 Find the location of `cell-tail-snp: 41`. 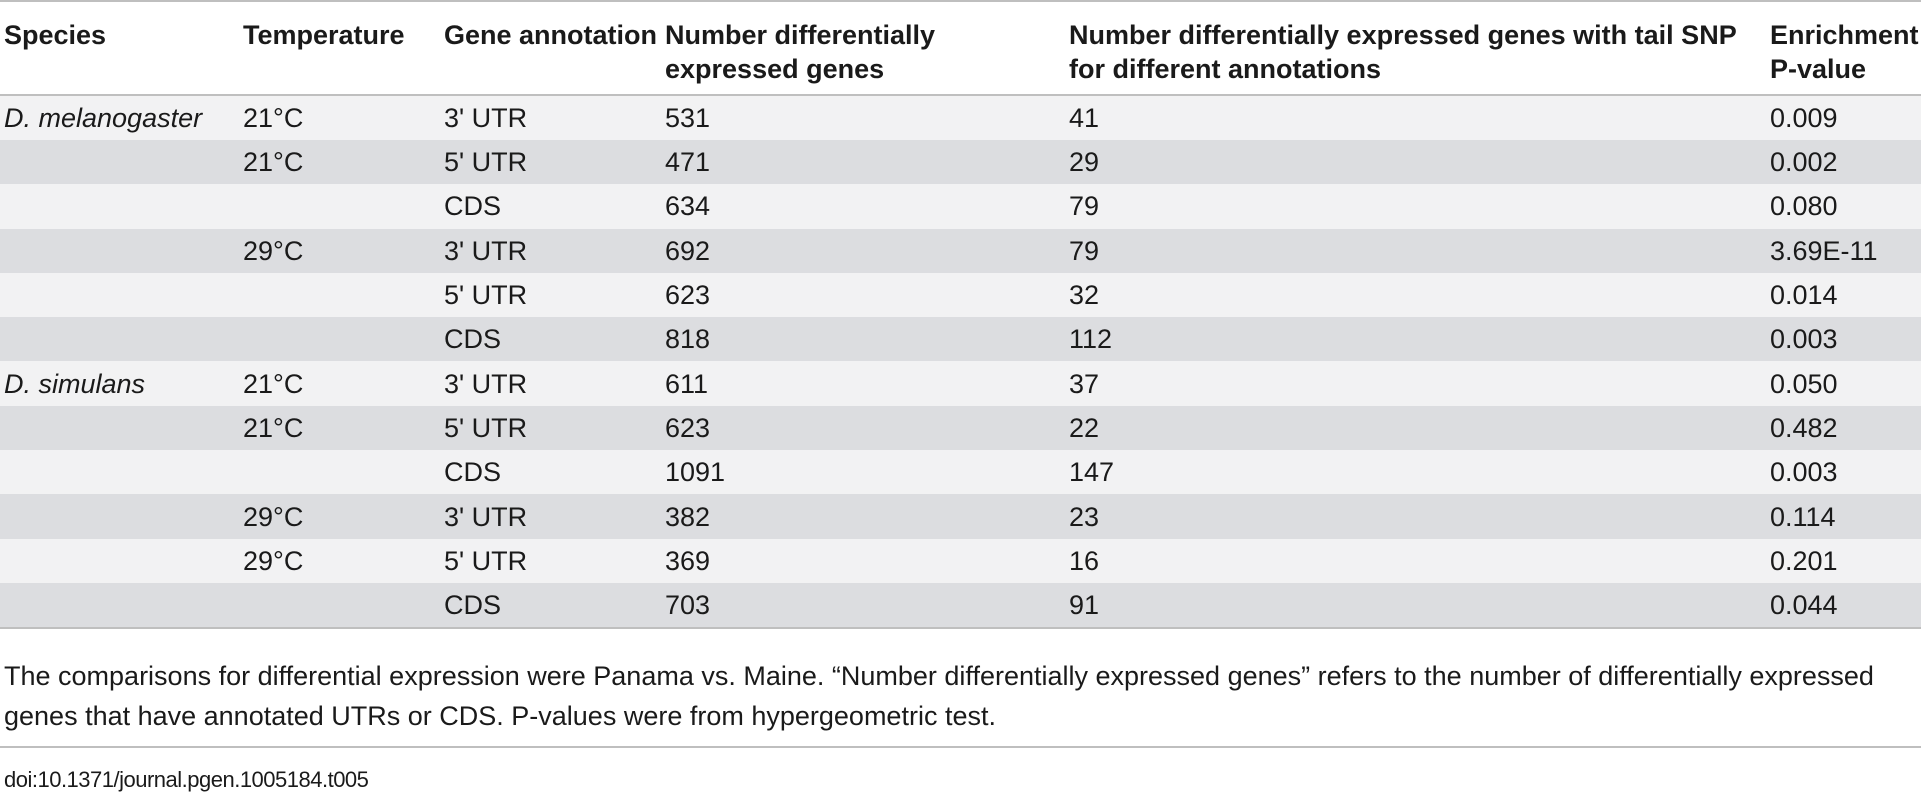

cell-tail-snp: 41 is located at coordinates (1084, 118).